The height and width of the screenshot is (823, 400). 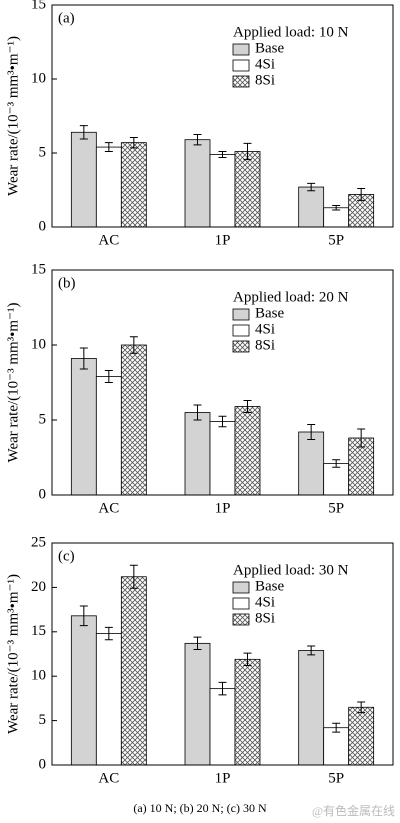 I want to click on watermark: @有色金属在线, so click(x=353, y=810).